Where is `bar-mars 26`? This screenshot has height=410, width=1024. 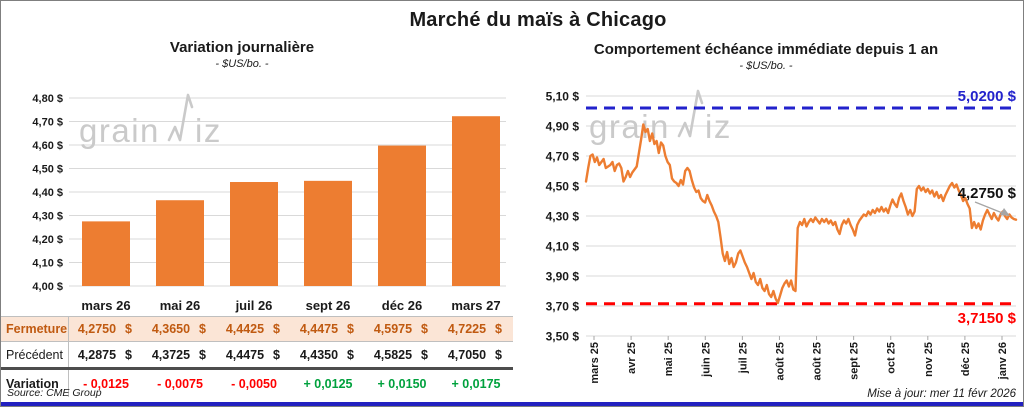
bar-mars 26 is located at coordinates (106, 253).